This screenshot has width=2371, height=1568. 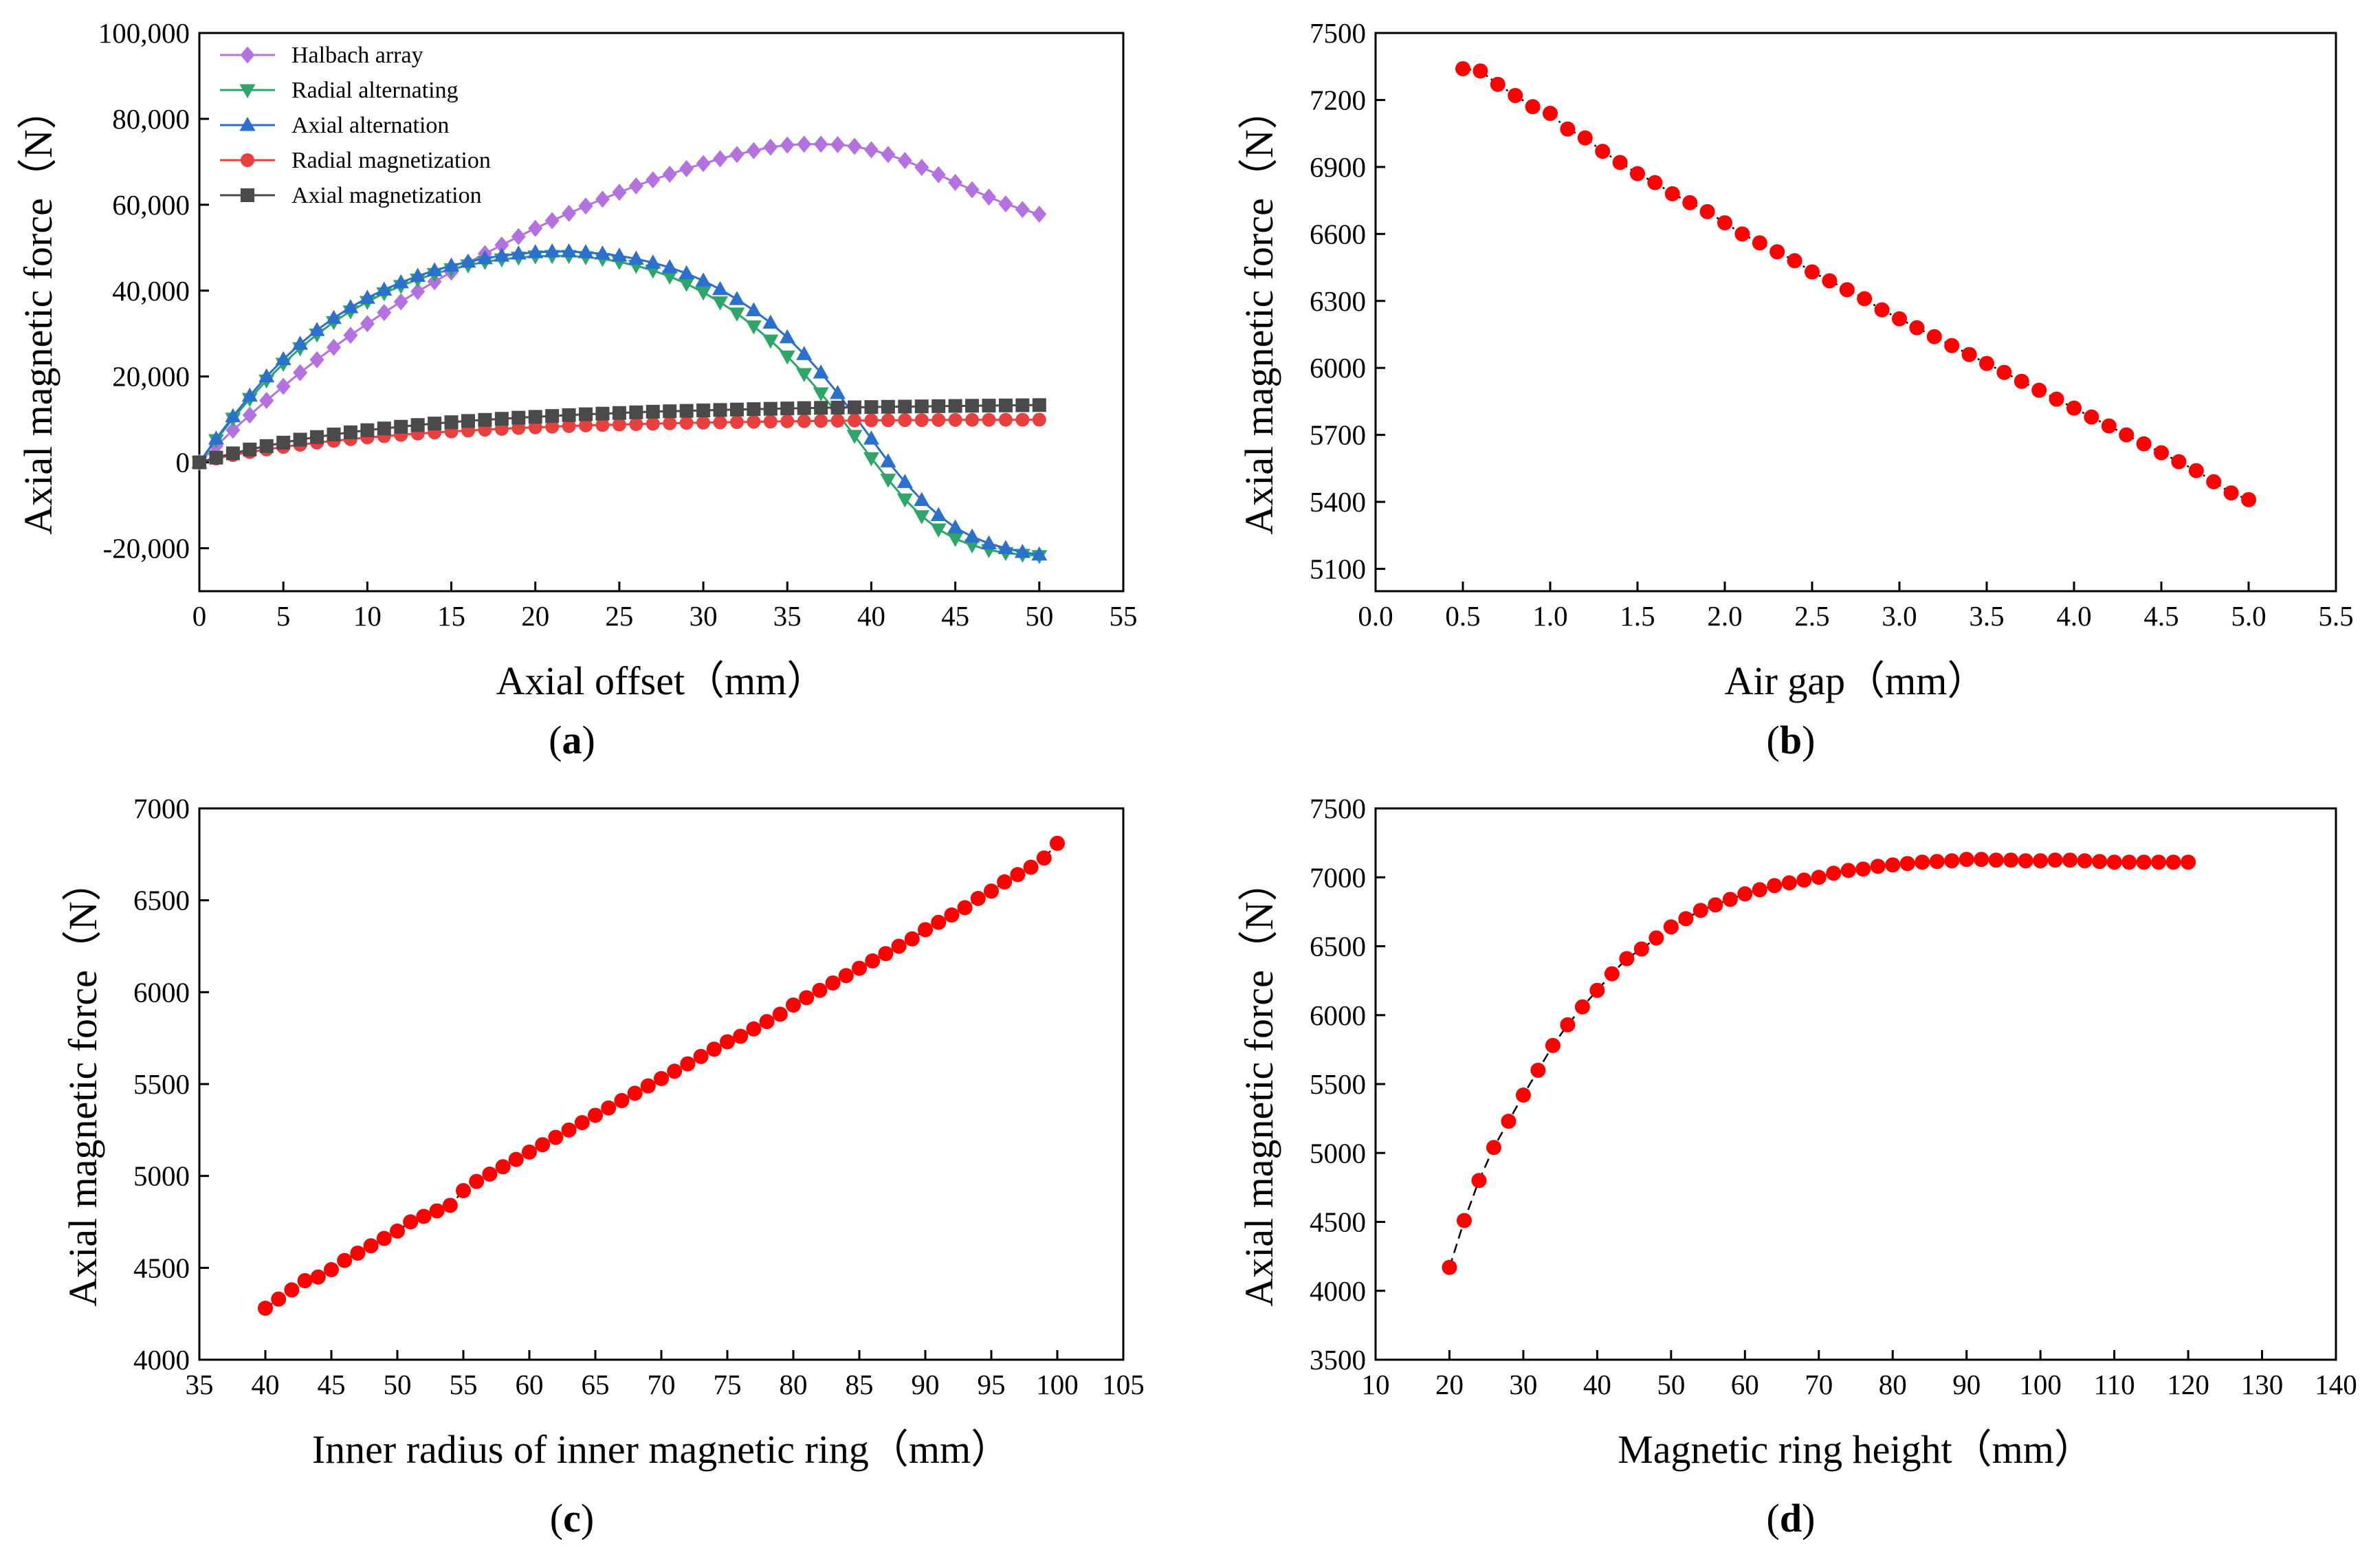 What do you see at coordinates (2073, 616) in the screenshot?
I see `x-tick-label: 4.0` at bounding box center [2073, 616].